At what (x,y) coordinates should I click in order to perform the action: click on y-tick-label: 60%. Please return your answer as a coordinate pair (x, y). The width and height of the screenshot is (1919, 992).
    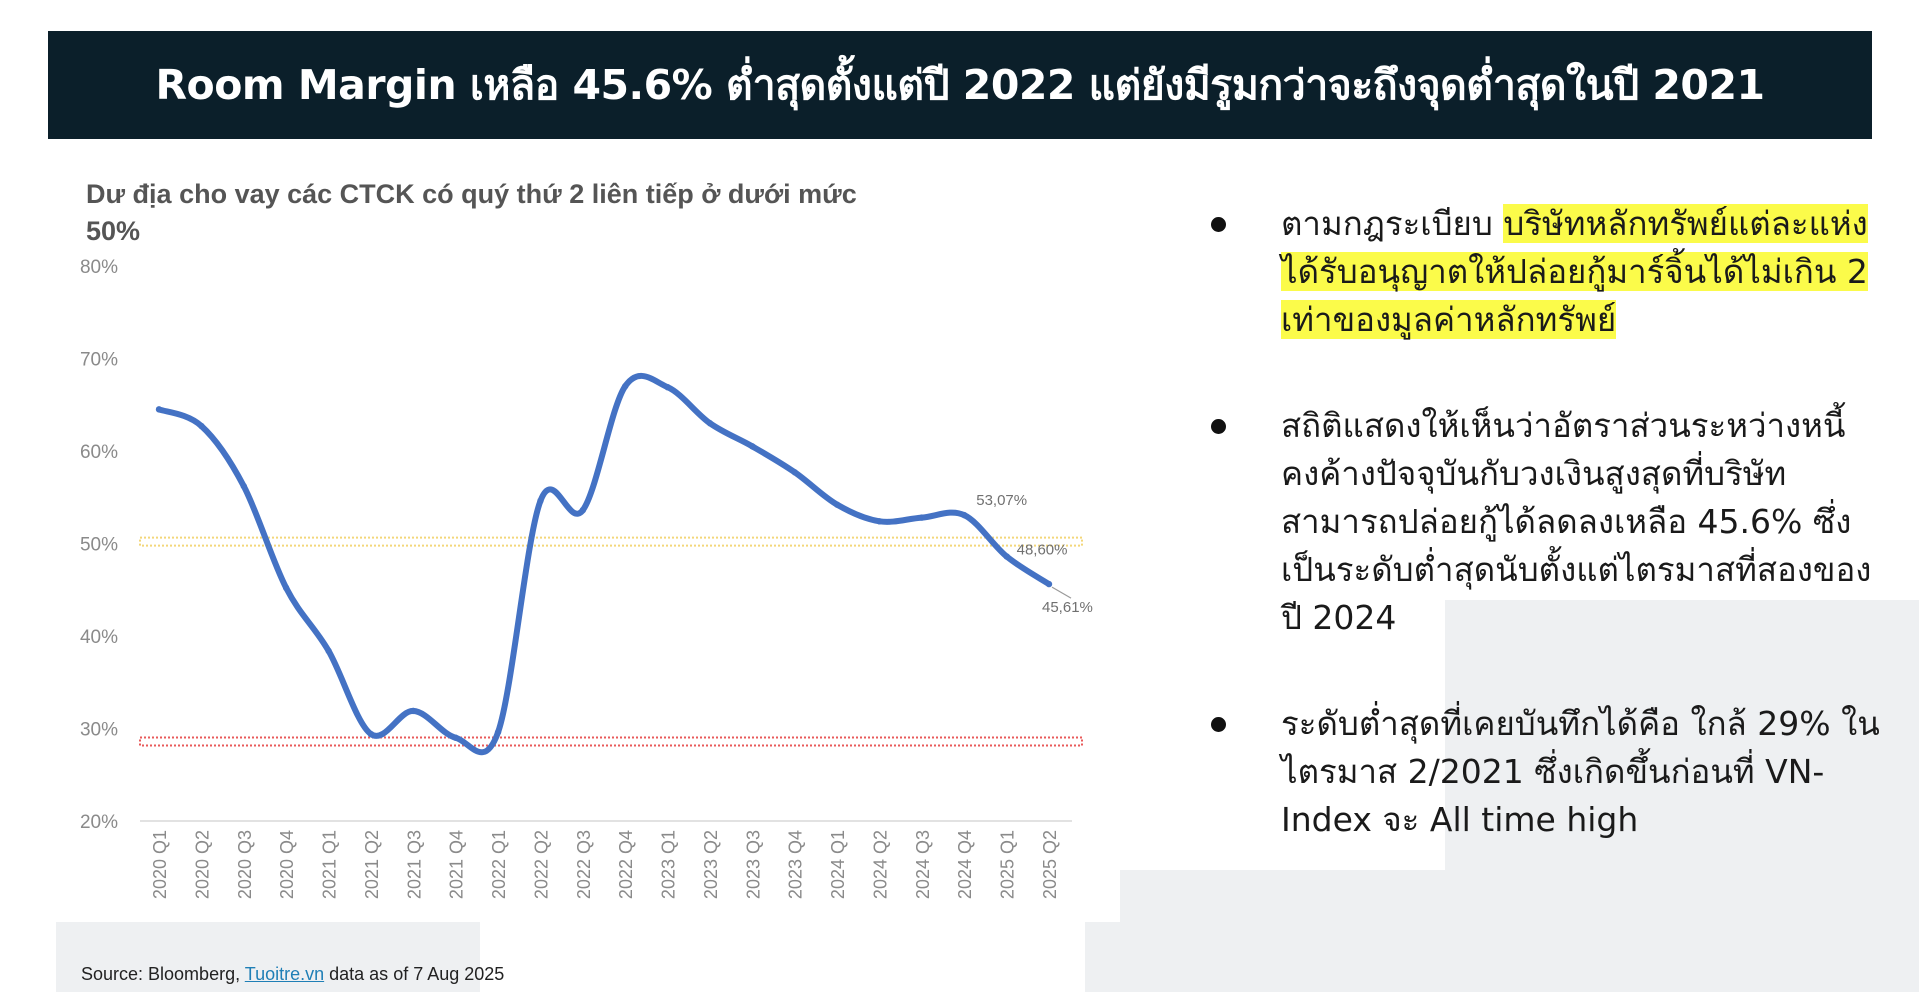
    Looking at the image, I should click on (99, 452).